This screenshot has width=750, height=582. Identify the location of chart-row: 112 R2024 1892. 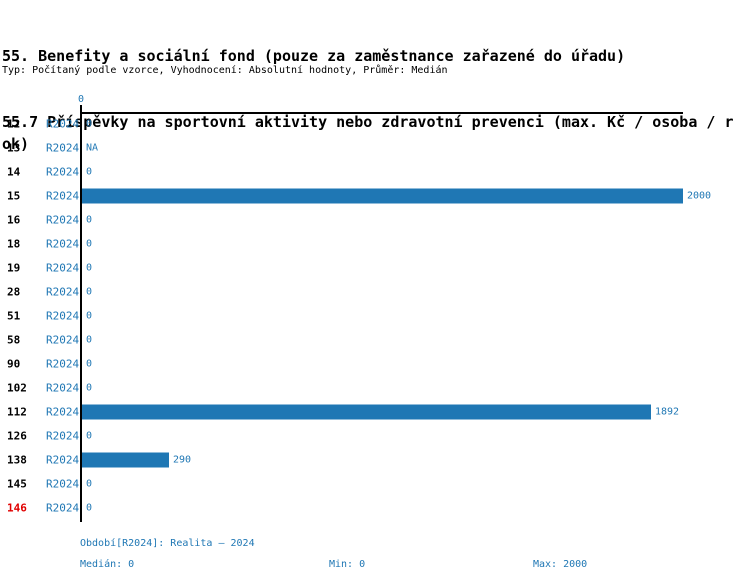
(375, 412).